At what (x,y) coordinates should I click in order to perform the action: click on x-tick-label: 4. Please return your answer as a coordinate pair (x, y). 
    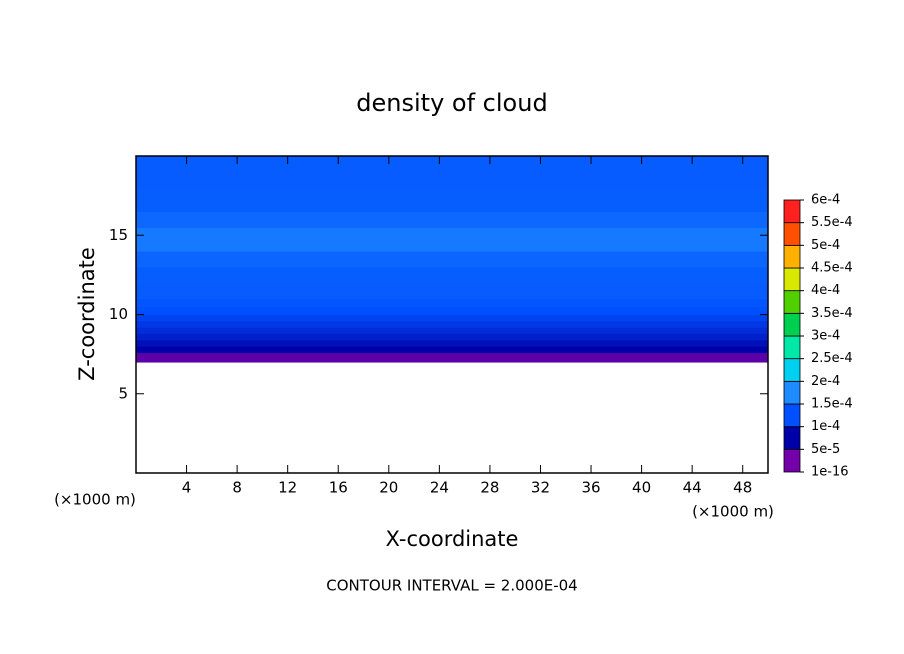
    Looking at the image, I should click on (187, 488).